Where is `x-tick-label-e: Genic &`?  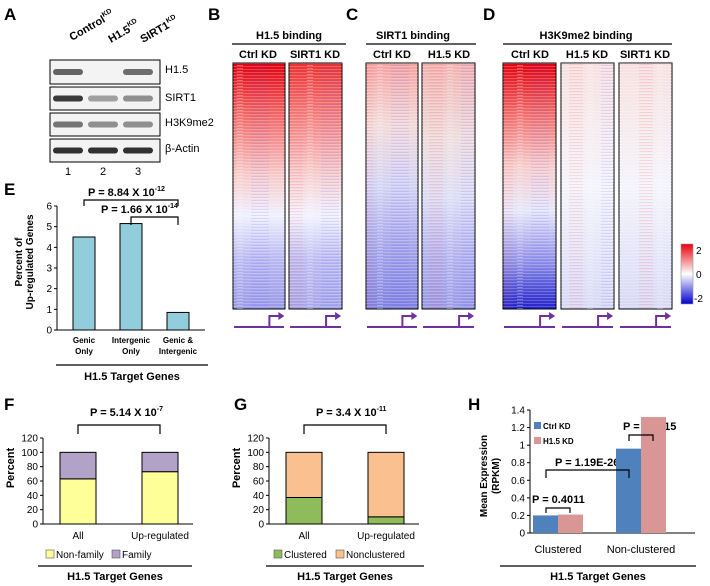 x-tick-label-e: Genic & is located at coordinates (178, 340).